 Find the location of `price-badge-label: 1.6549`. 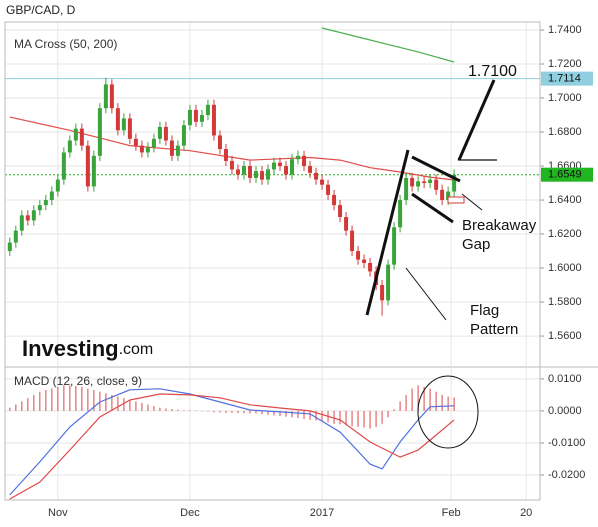

price-badge-label: 1.6549 is located at coordinates (565, 175).